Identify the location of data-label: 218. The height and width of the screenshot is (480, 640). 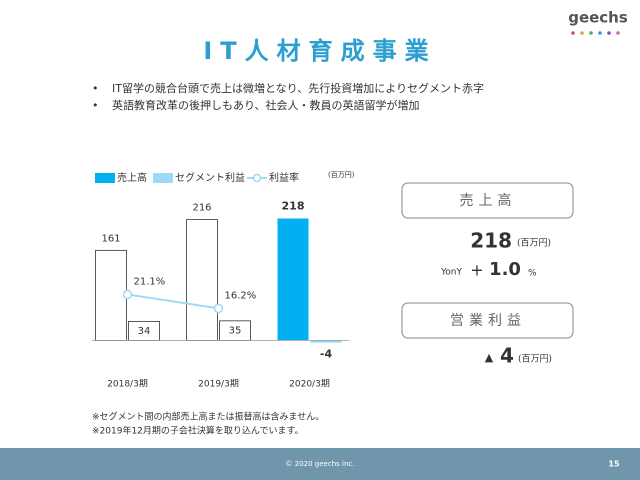
(293, 205).